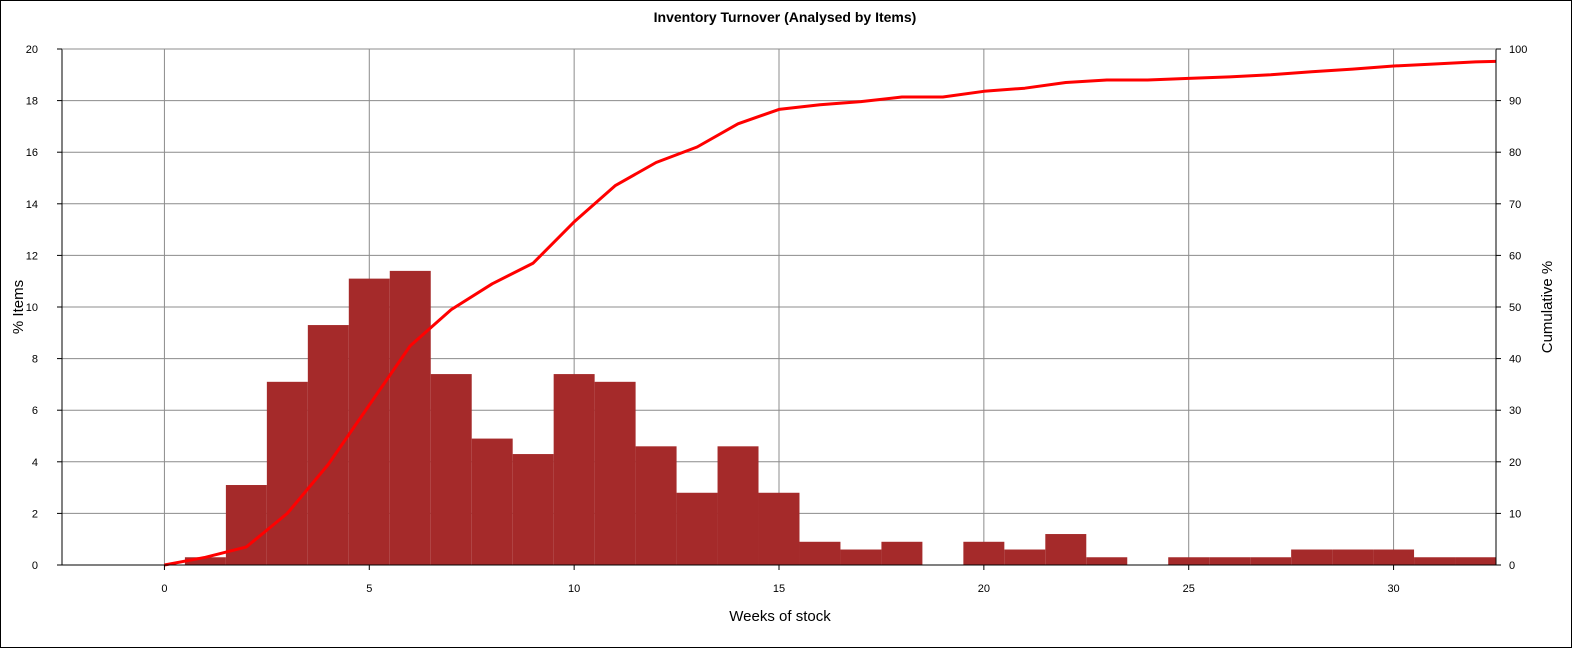 Image resolution: width=1572 pixels, height=648 pixels. What do you see at coordinates (35, 411) in the screenshot?
I see `y-tick-label: 6` at bounding box center [35, 411].